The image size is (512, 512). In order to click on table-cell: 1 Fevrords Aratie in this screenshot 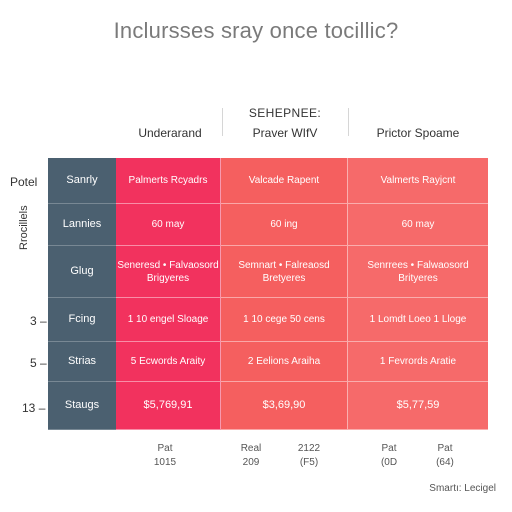, I will do `click(418, 362)`.